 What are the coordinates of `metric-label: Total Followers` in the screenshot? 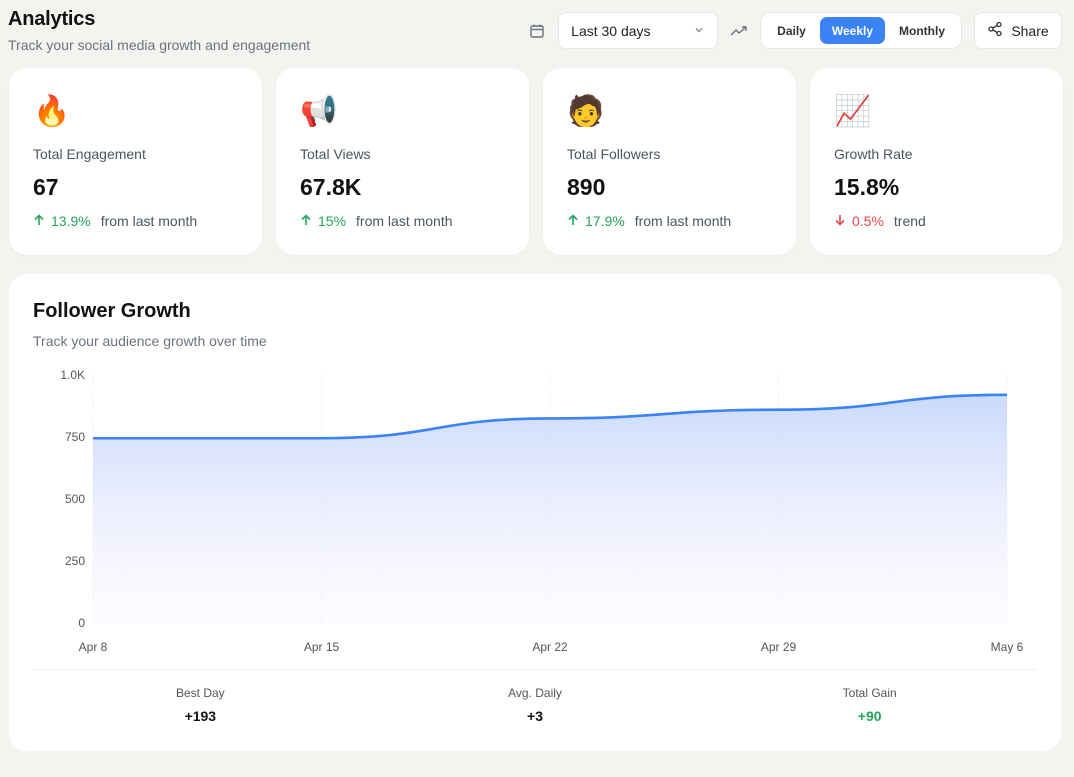 It's located at (614, 154).